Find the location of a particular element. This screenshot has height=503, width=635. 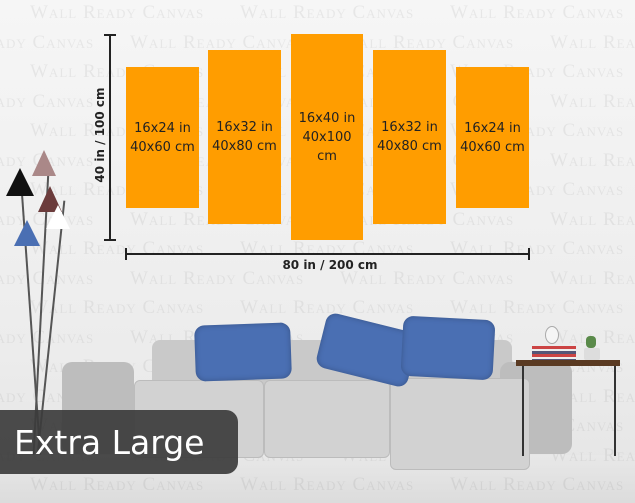

canvas-panel-5: 16x24 in 40x60 cm is located at coordinates (492, 137).